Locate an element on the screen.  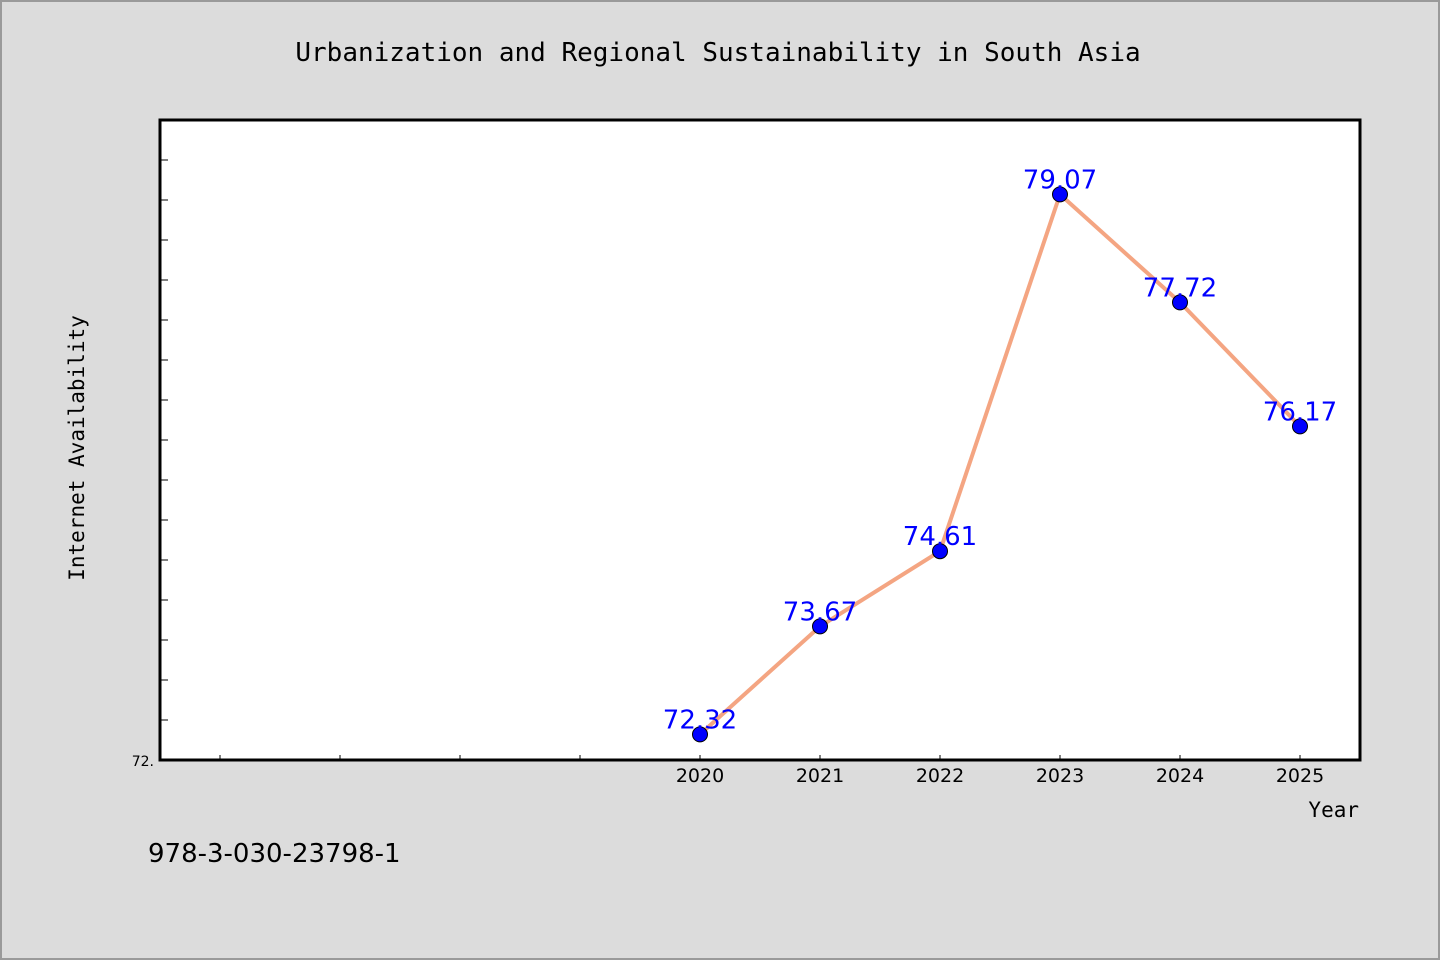
y-tick-label: 72. is located at coordinates (143, 762).